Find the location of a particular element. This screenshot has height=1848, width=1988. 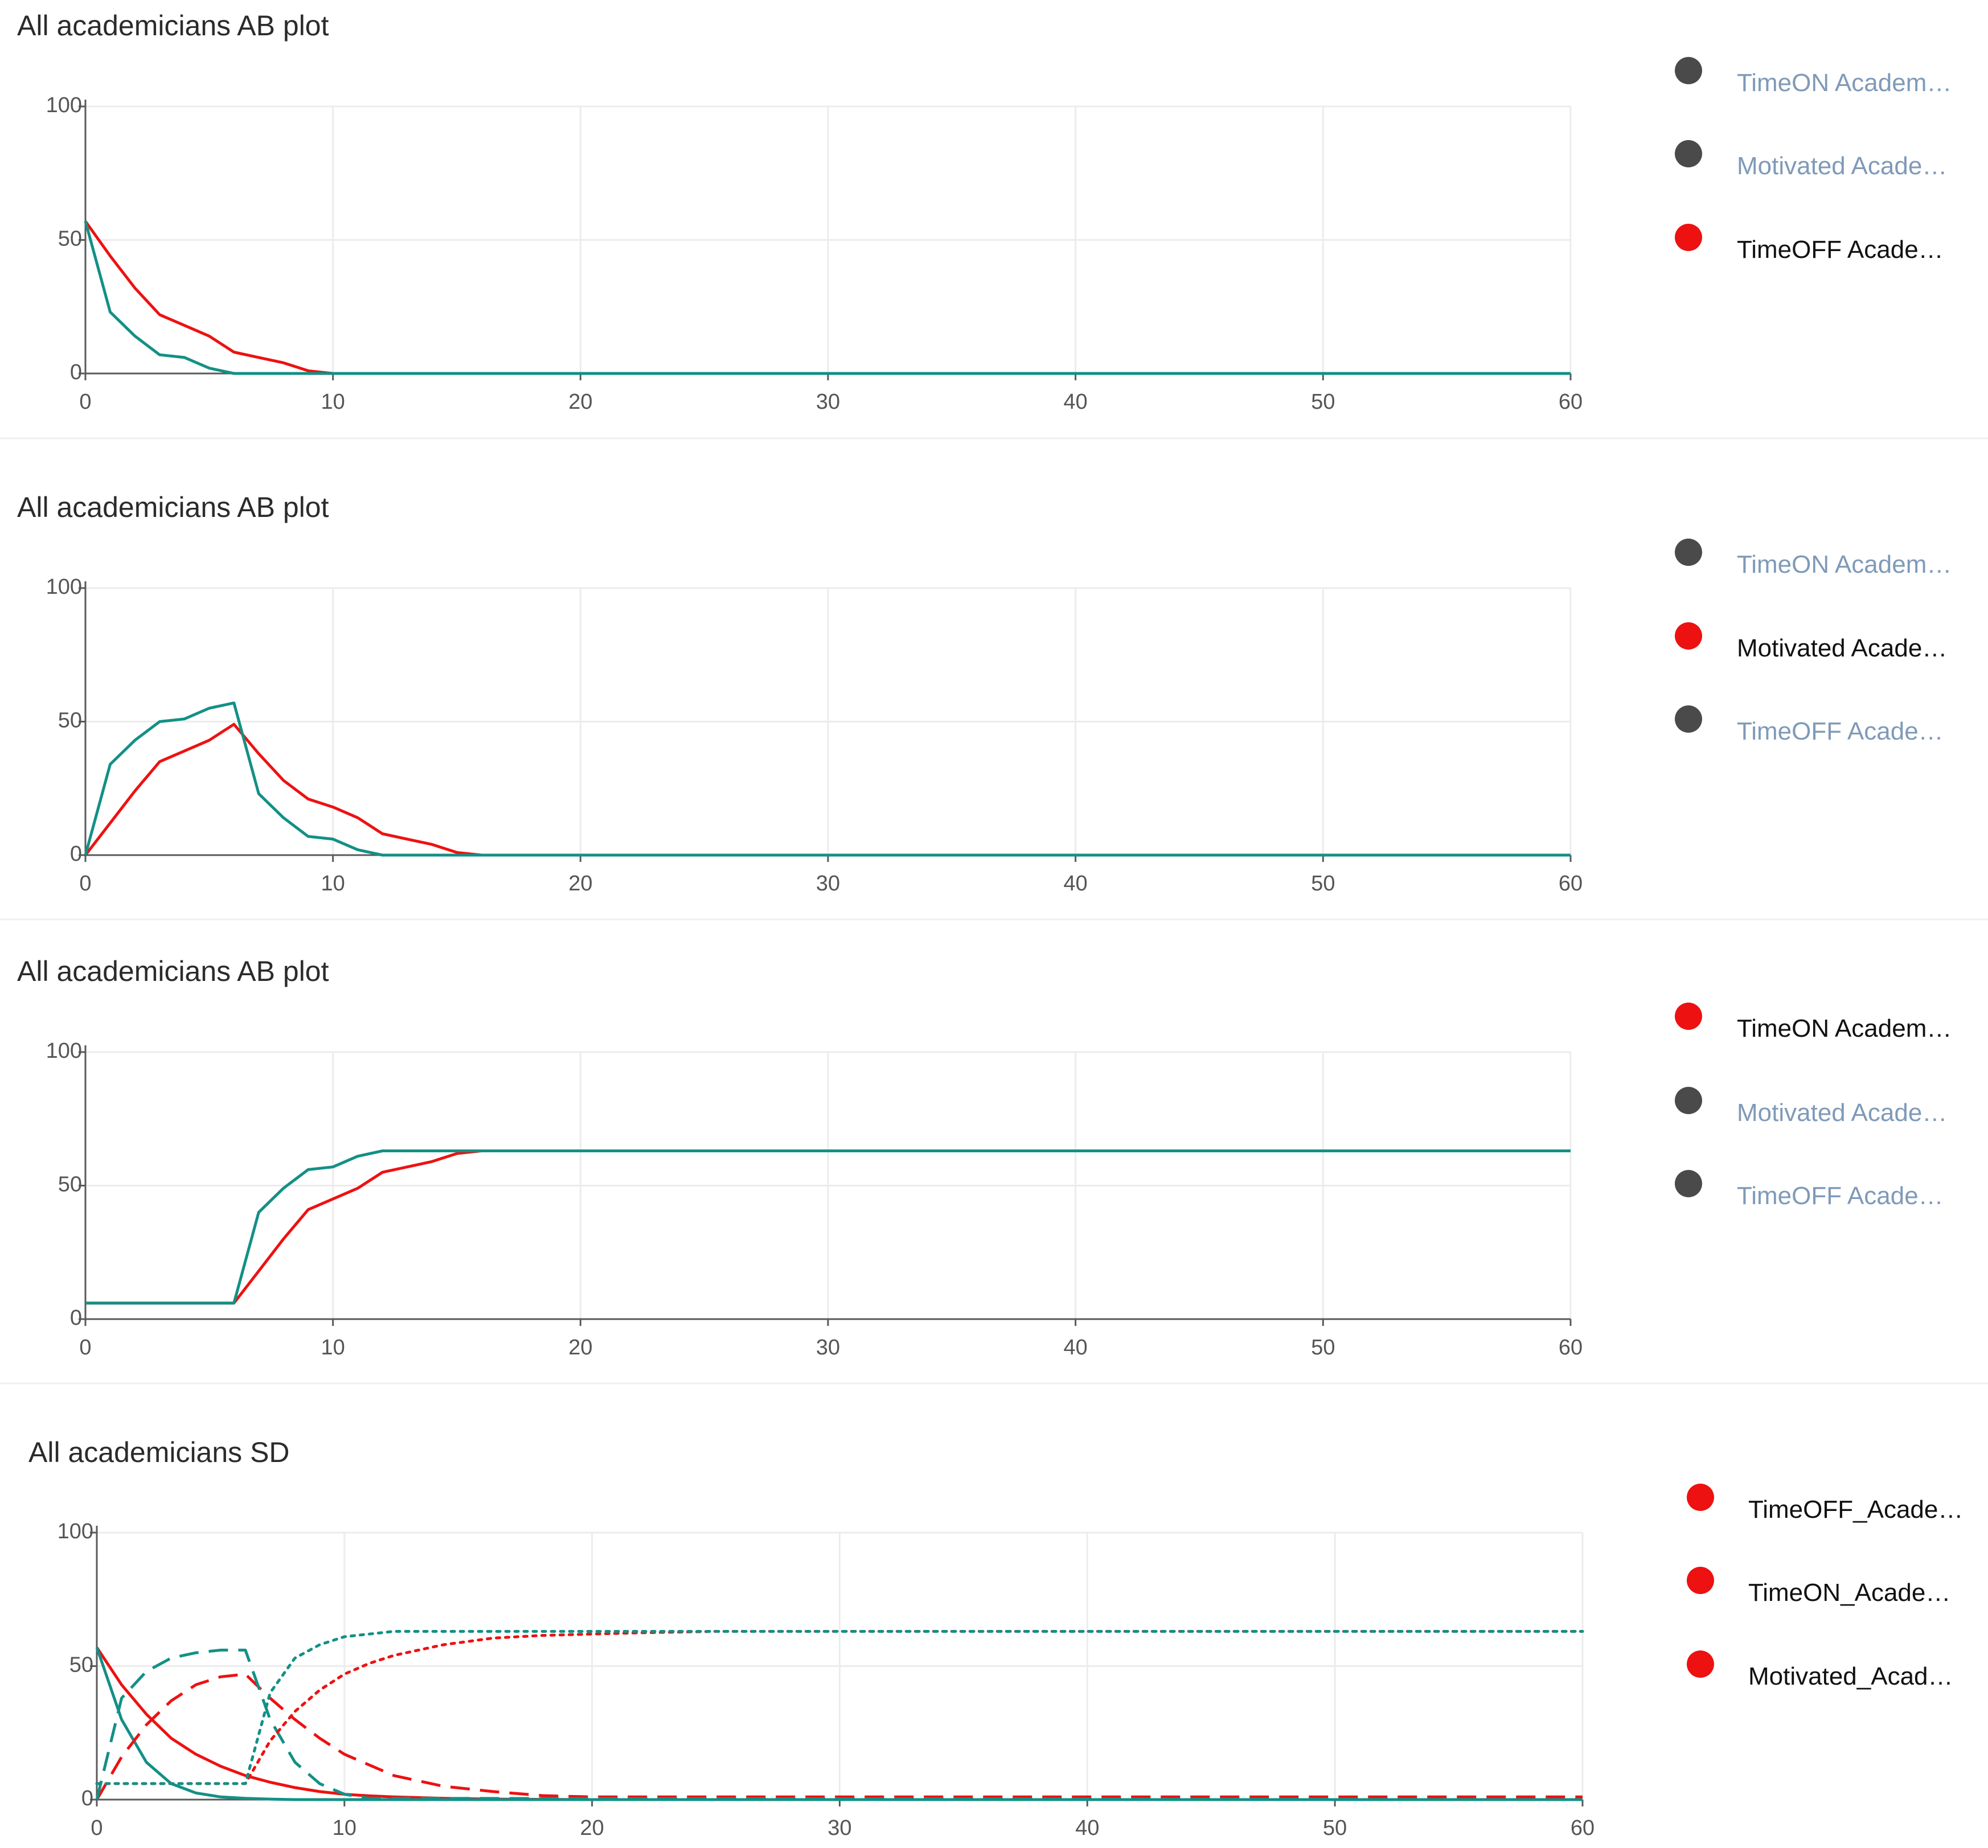

series-line-red-dotted is located at coordinates (839, 1707).